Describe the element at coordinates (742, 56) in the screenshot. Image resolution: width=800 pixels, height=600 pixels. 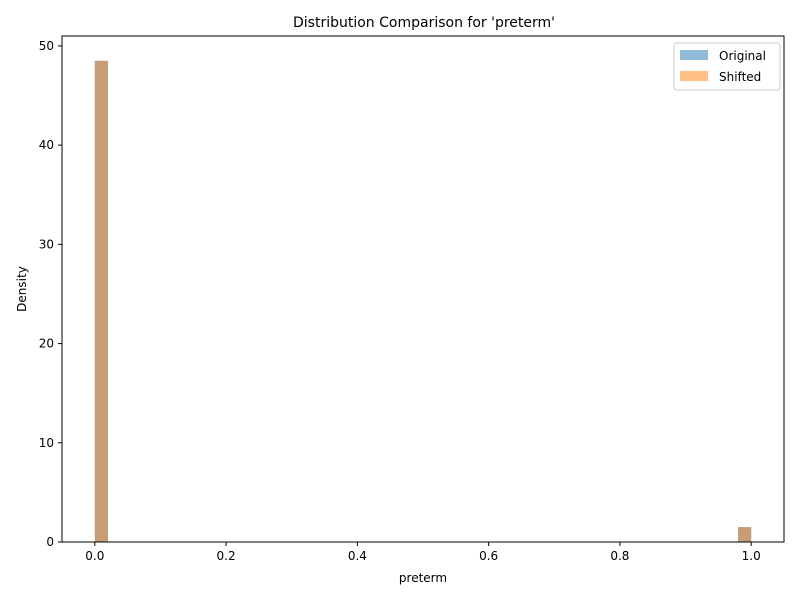
I see `legend-label-original: Original` at that location.